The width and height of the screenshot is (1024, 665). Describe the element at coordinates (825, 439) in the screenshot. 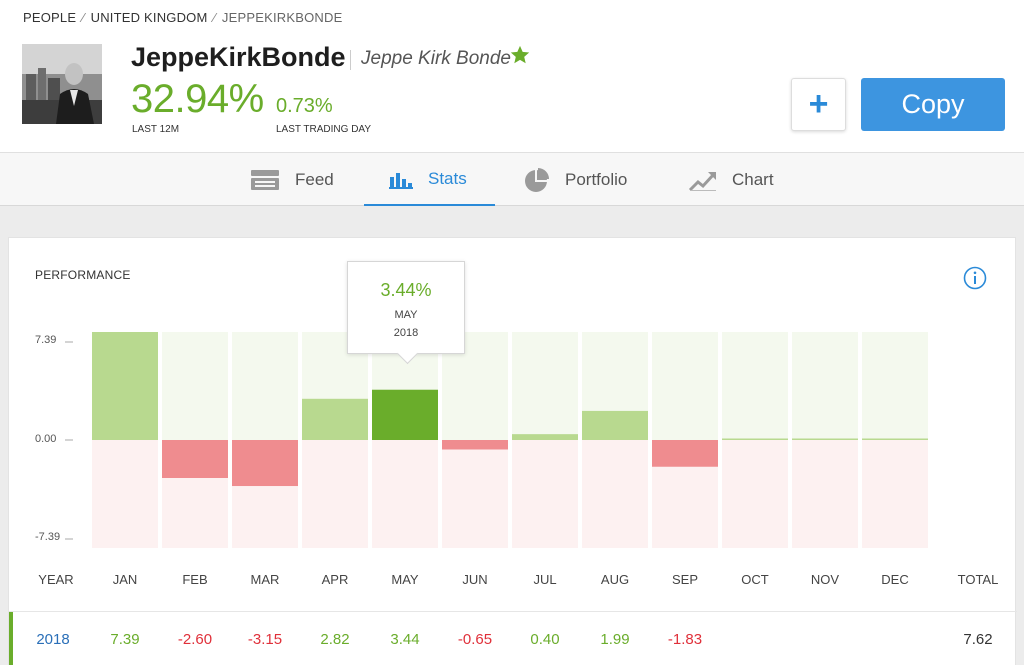

I see `bar-nov` at that location.